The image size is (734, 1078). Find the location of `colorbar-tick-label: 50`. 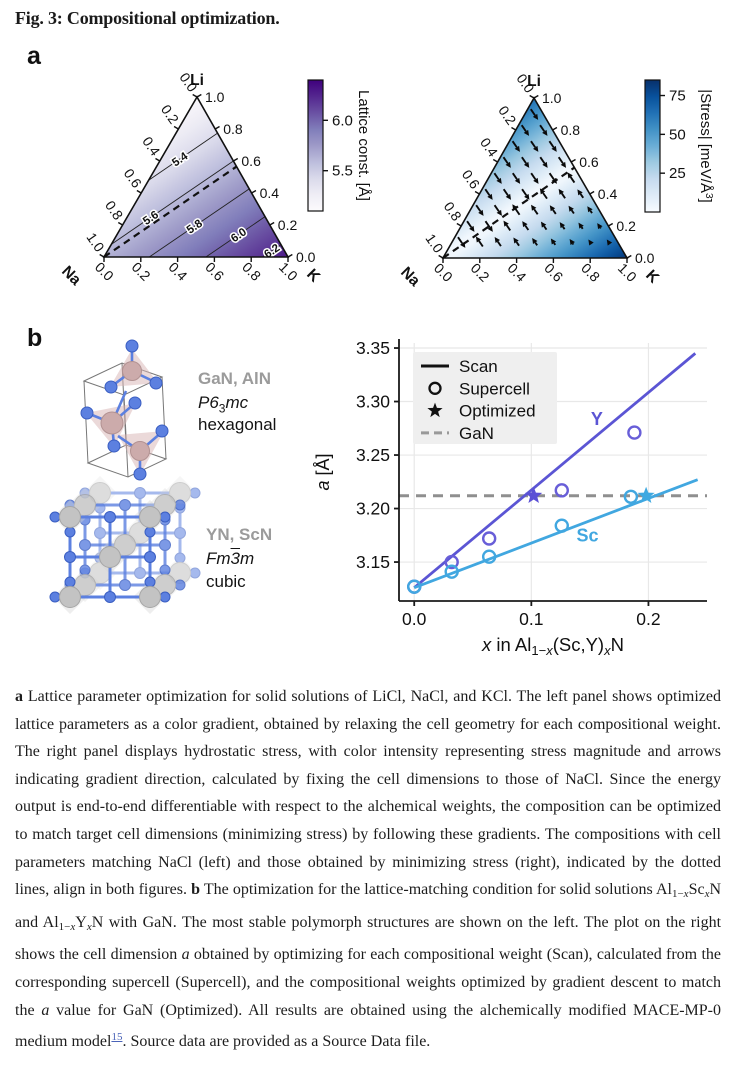

colorbar-tick-label: 50 is located at coordinates (677, 134).